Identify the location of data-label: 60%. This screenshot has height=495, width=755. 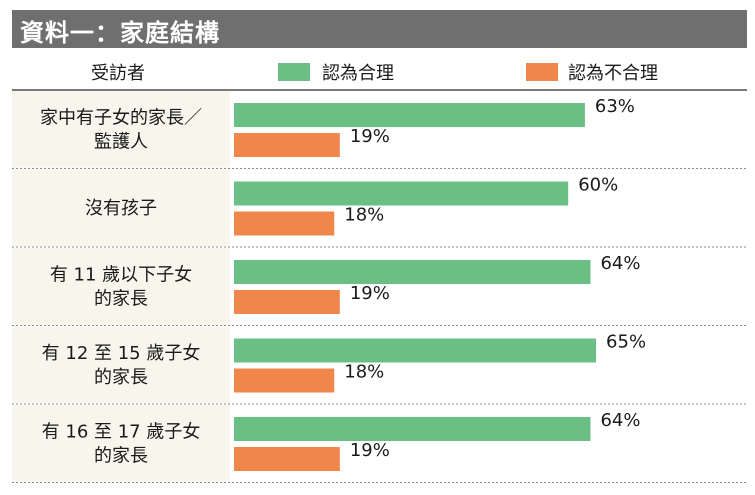
(598, 185).